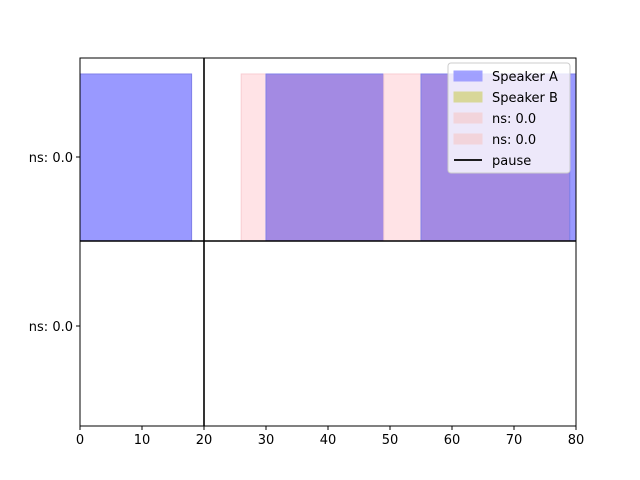  I want to click on legend-label-speaker-a: Speaker A, so click(525, 77).